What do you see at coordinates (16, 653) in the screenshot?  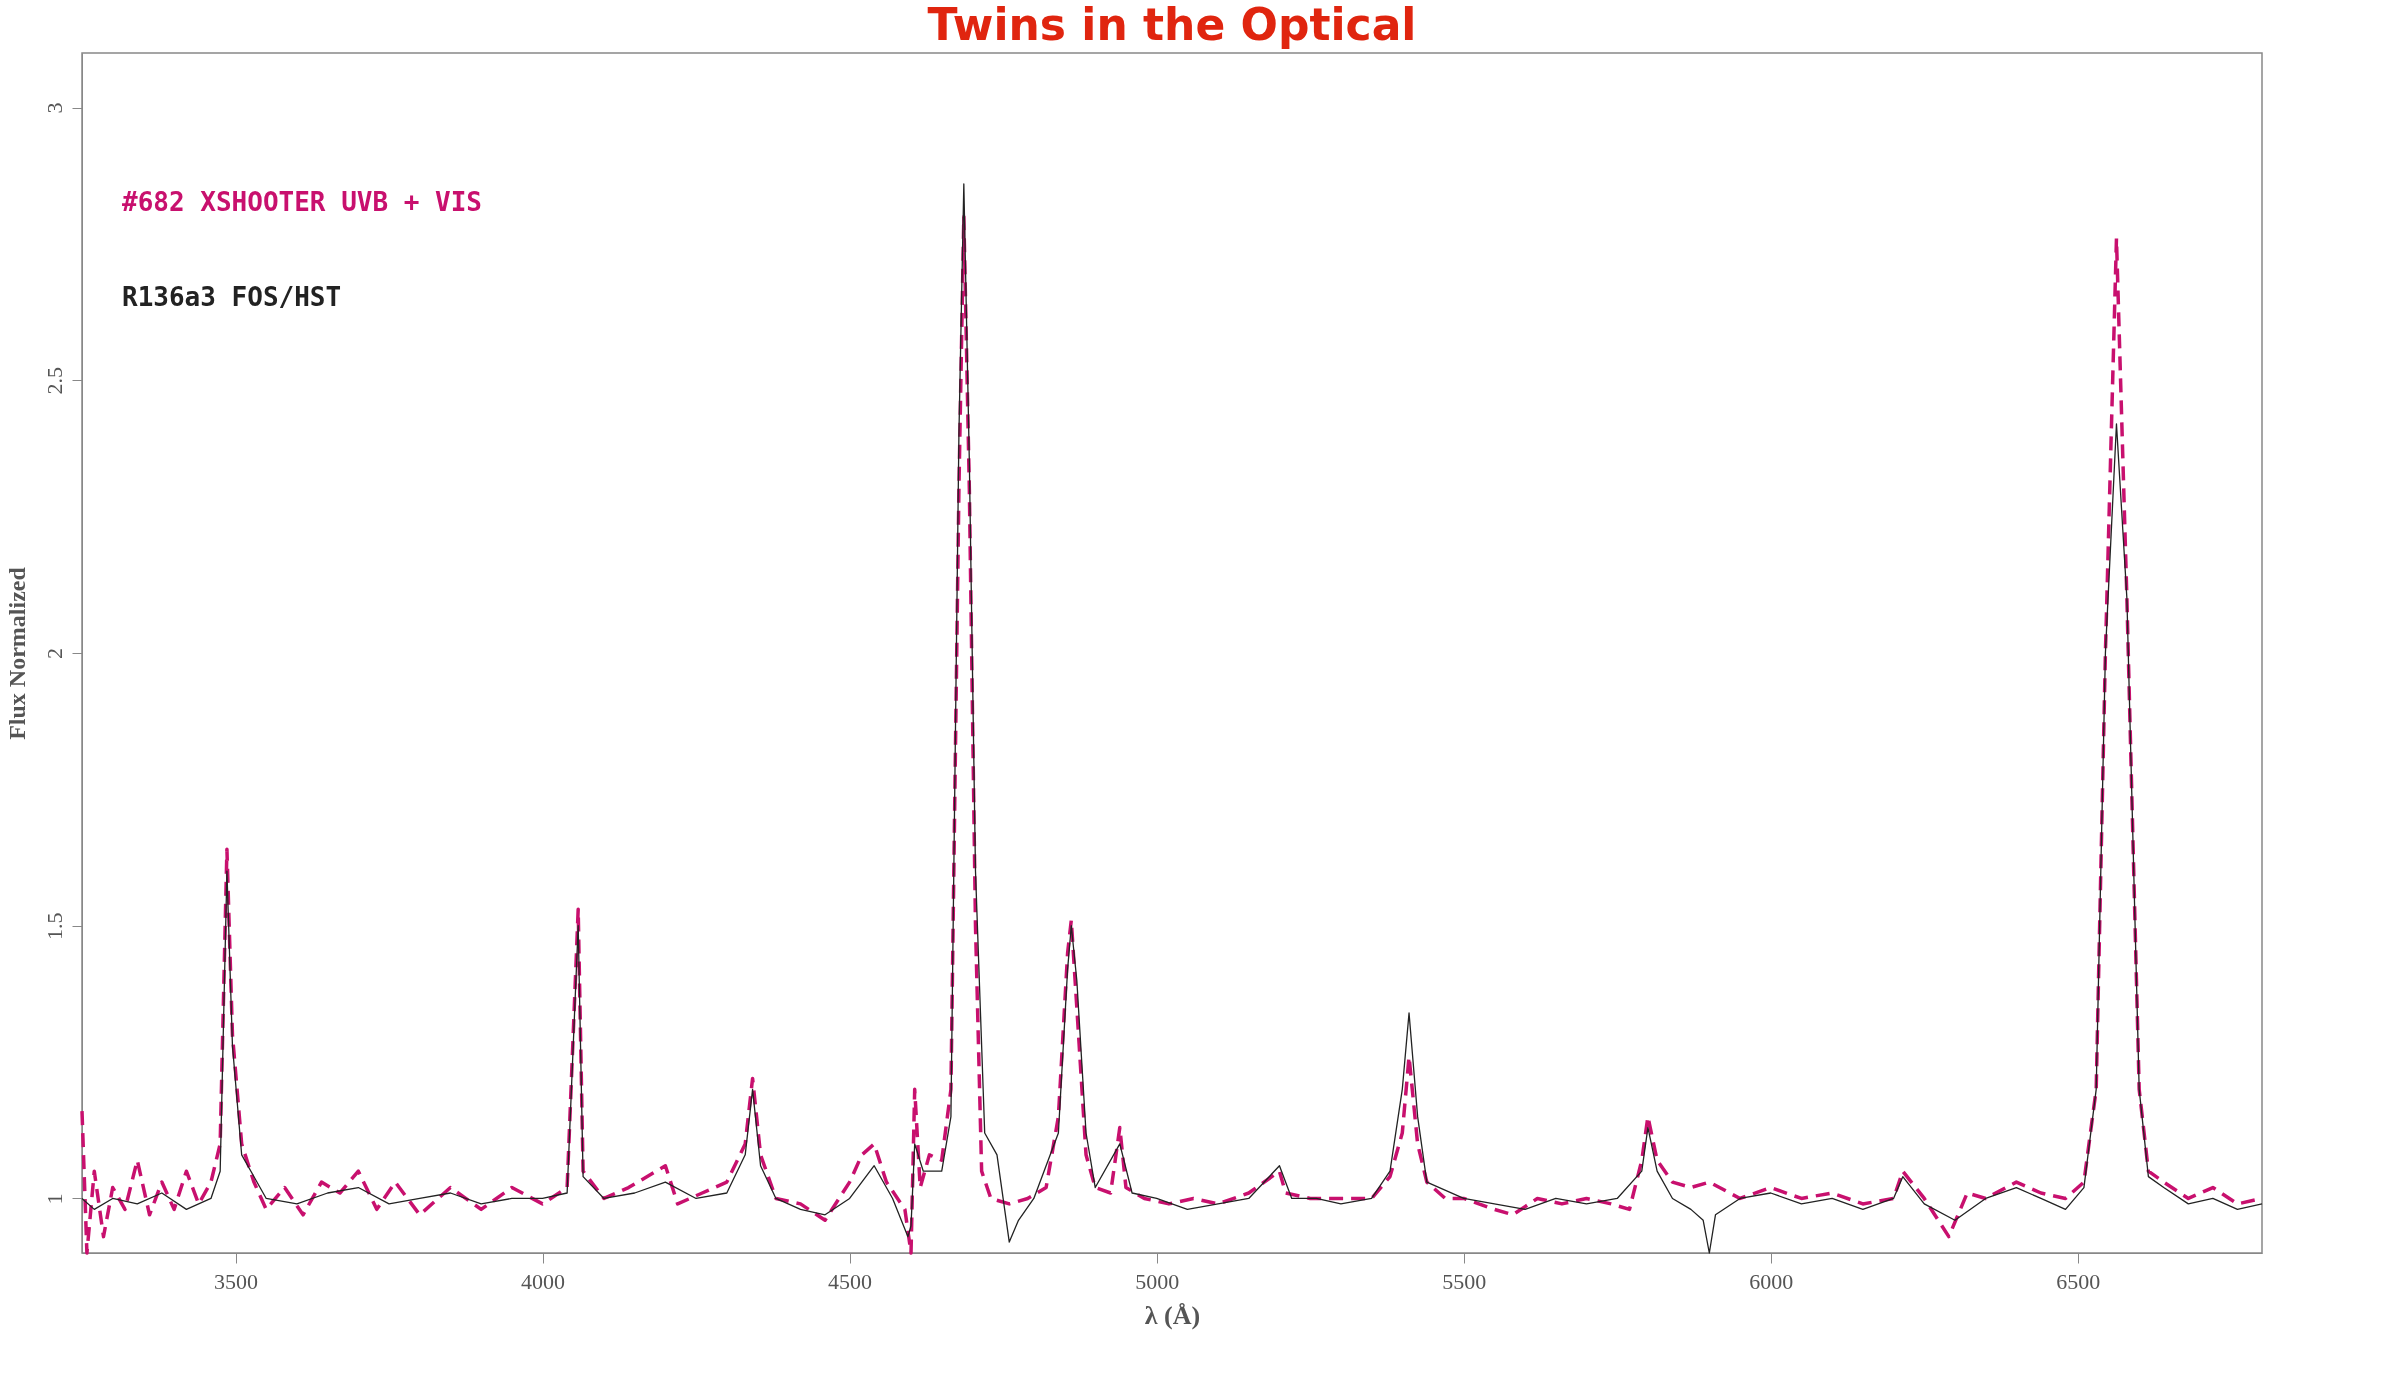 I see `y-axis-title: Flux Normalized` at bounding box center [16, 653].